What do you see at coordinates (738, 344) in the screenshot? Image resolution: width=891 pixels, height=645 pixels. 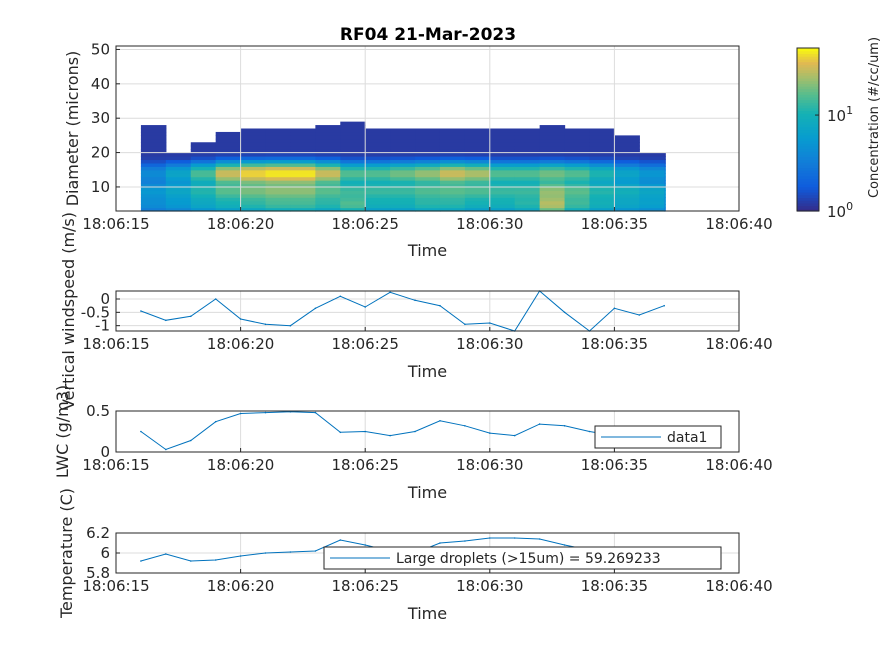 I see `x-tick-label: 18:06:40` at bounding box center [738, 344].